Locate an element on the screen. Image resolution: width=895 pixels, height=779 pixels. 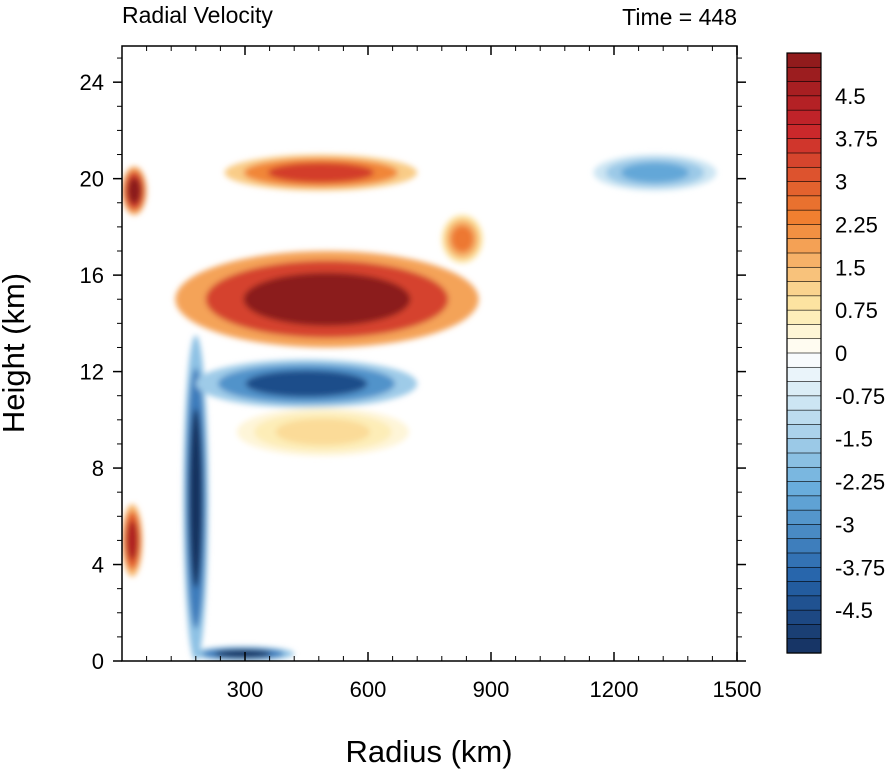
y-tick-label: 8 is located at coordinates (98, 468).